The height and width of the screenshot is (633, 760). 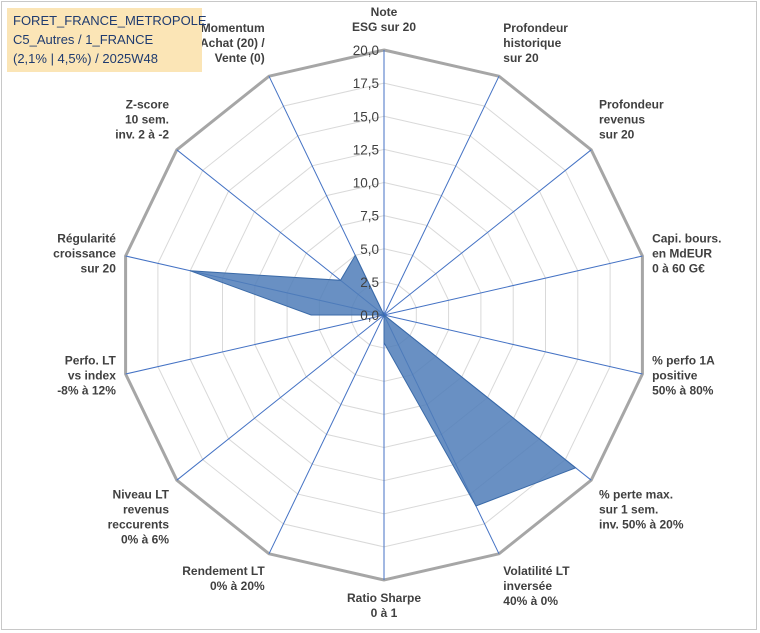 What do you see at coordinates (536, 571) in the screenshot?
I see `axis-label: Volatilité LT` at bounding box center [536, 571].